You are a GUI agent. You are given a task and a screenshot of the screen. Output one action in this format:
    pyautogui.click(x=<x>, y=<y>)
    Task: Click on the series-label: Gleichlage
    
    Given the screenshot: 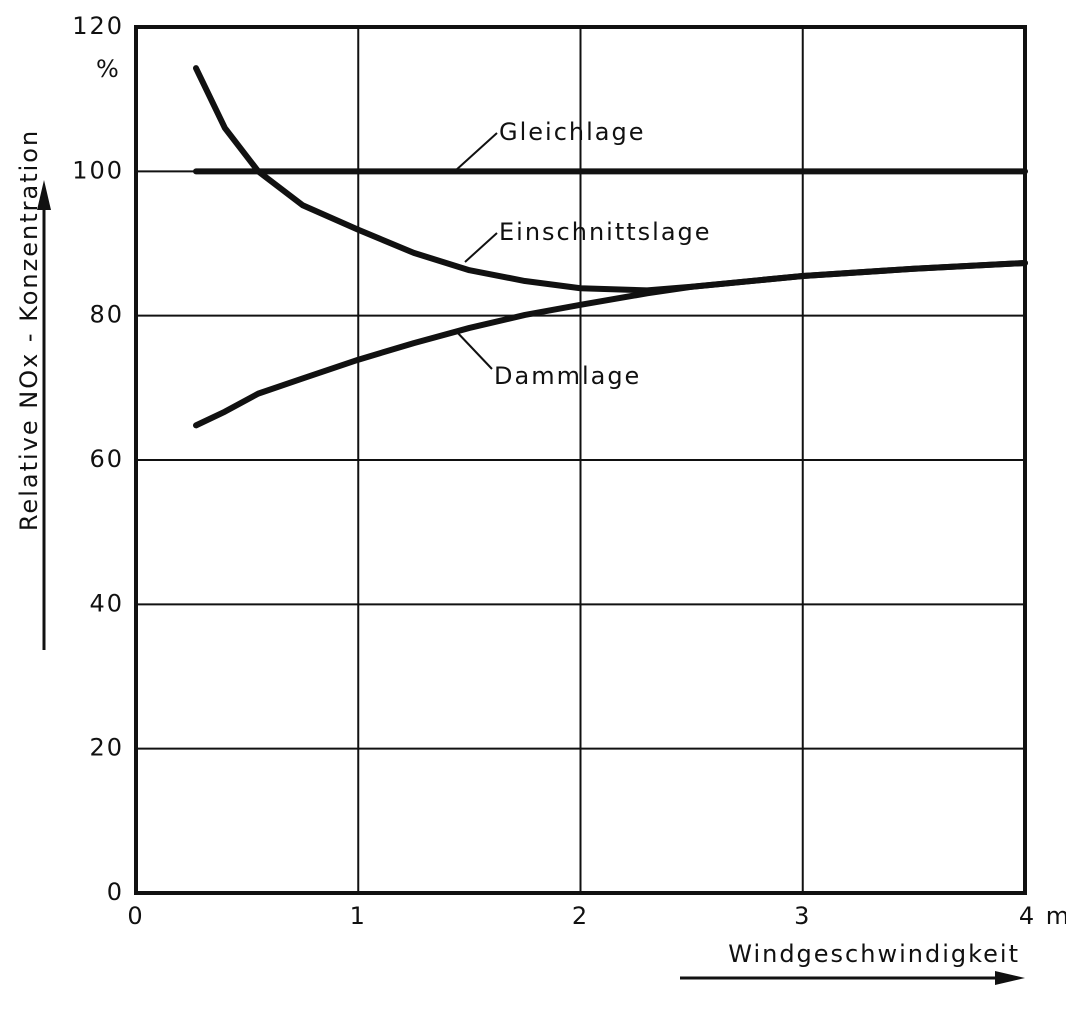 What is the action you would take?
    pyautogui.click(x=572, y=132)
    